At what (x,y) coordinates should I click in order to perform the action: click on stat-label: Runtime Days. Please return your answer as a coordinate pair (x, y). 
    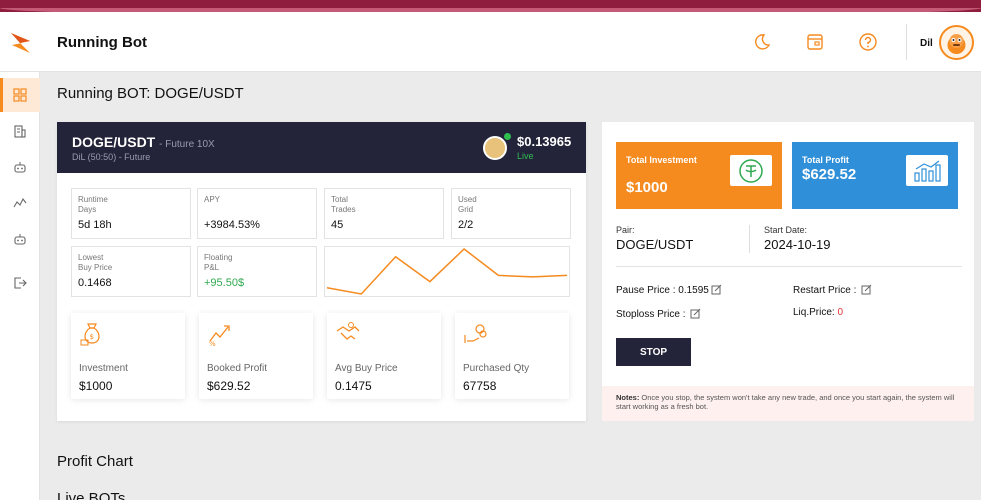
    Looking at the image, I should click on (93, 204).